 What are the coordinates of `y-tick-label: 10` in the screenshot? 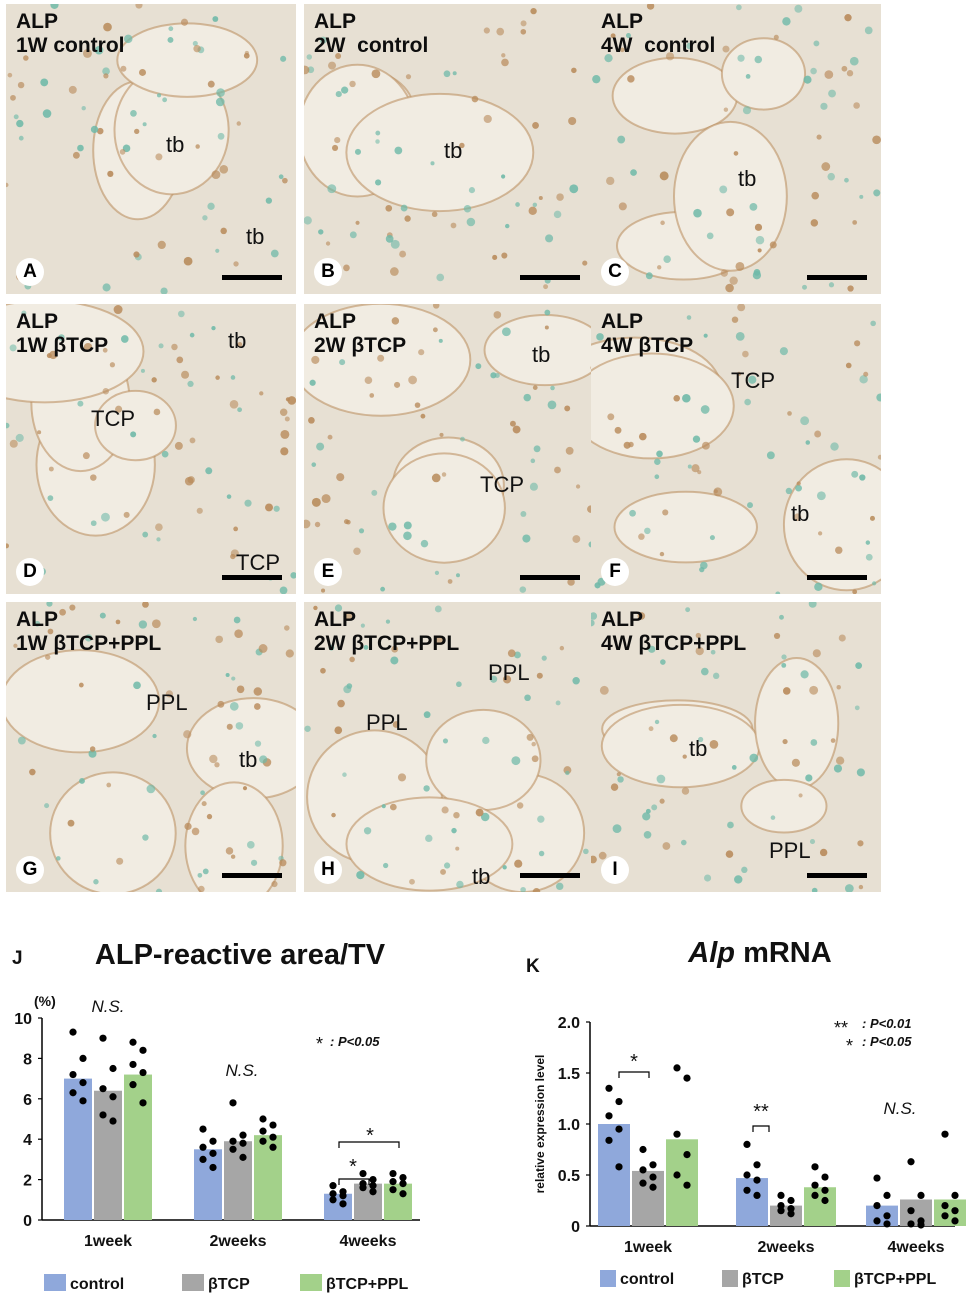 It's located at (23, 1019).